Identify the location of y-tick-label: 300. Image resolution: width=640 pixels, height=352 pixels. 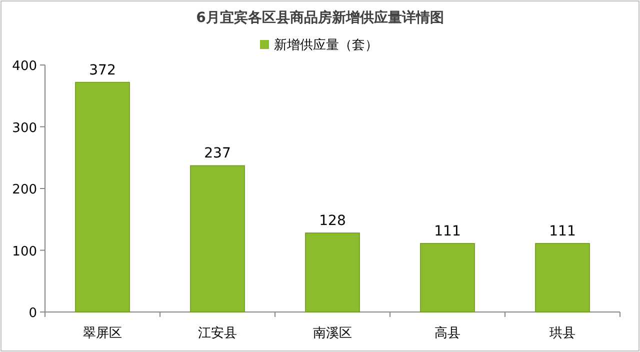
(24, 128).